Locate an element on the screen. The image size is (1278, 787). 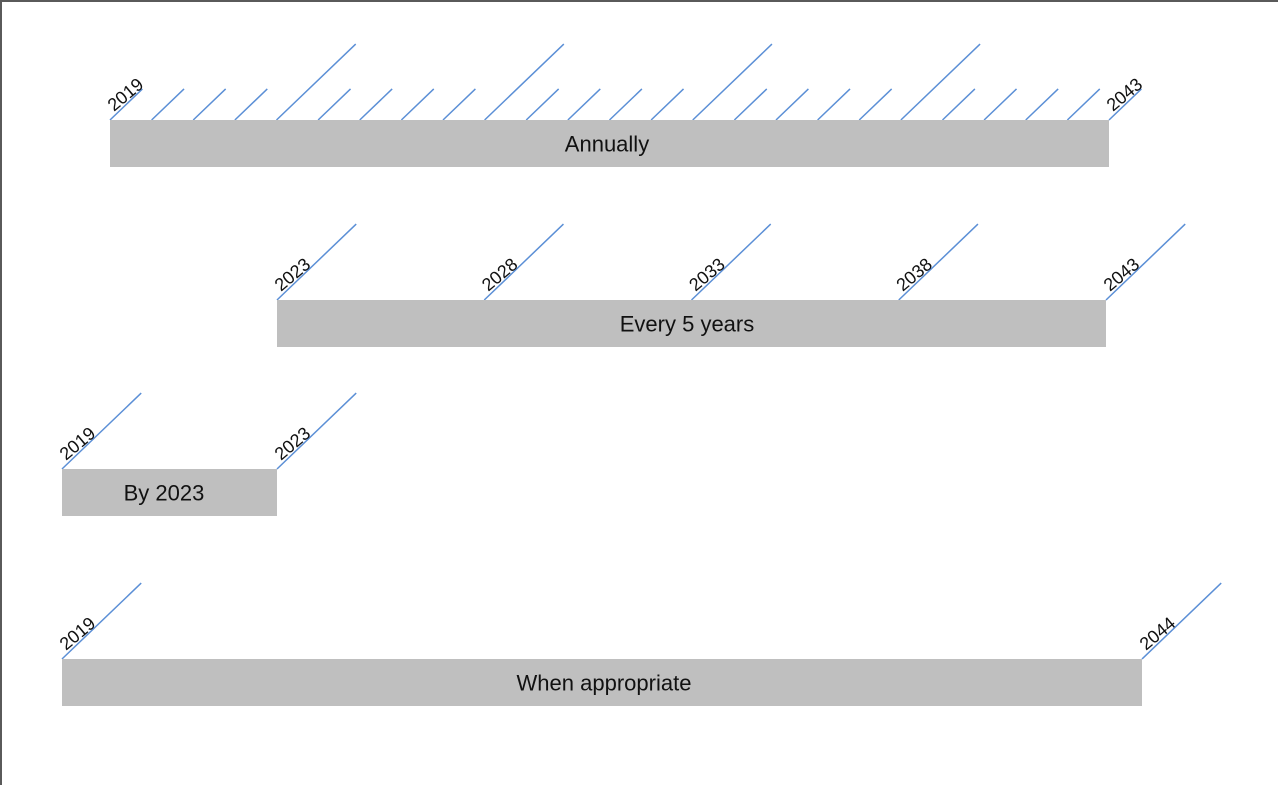
timeline-row: When appropriate 2019 2044 is located at coordinates (639, 644).